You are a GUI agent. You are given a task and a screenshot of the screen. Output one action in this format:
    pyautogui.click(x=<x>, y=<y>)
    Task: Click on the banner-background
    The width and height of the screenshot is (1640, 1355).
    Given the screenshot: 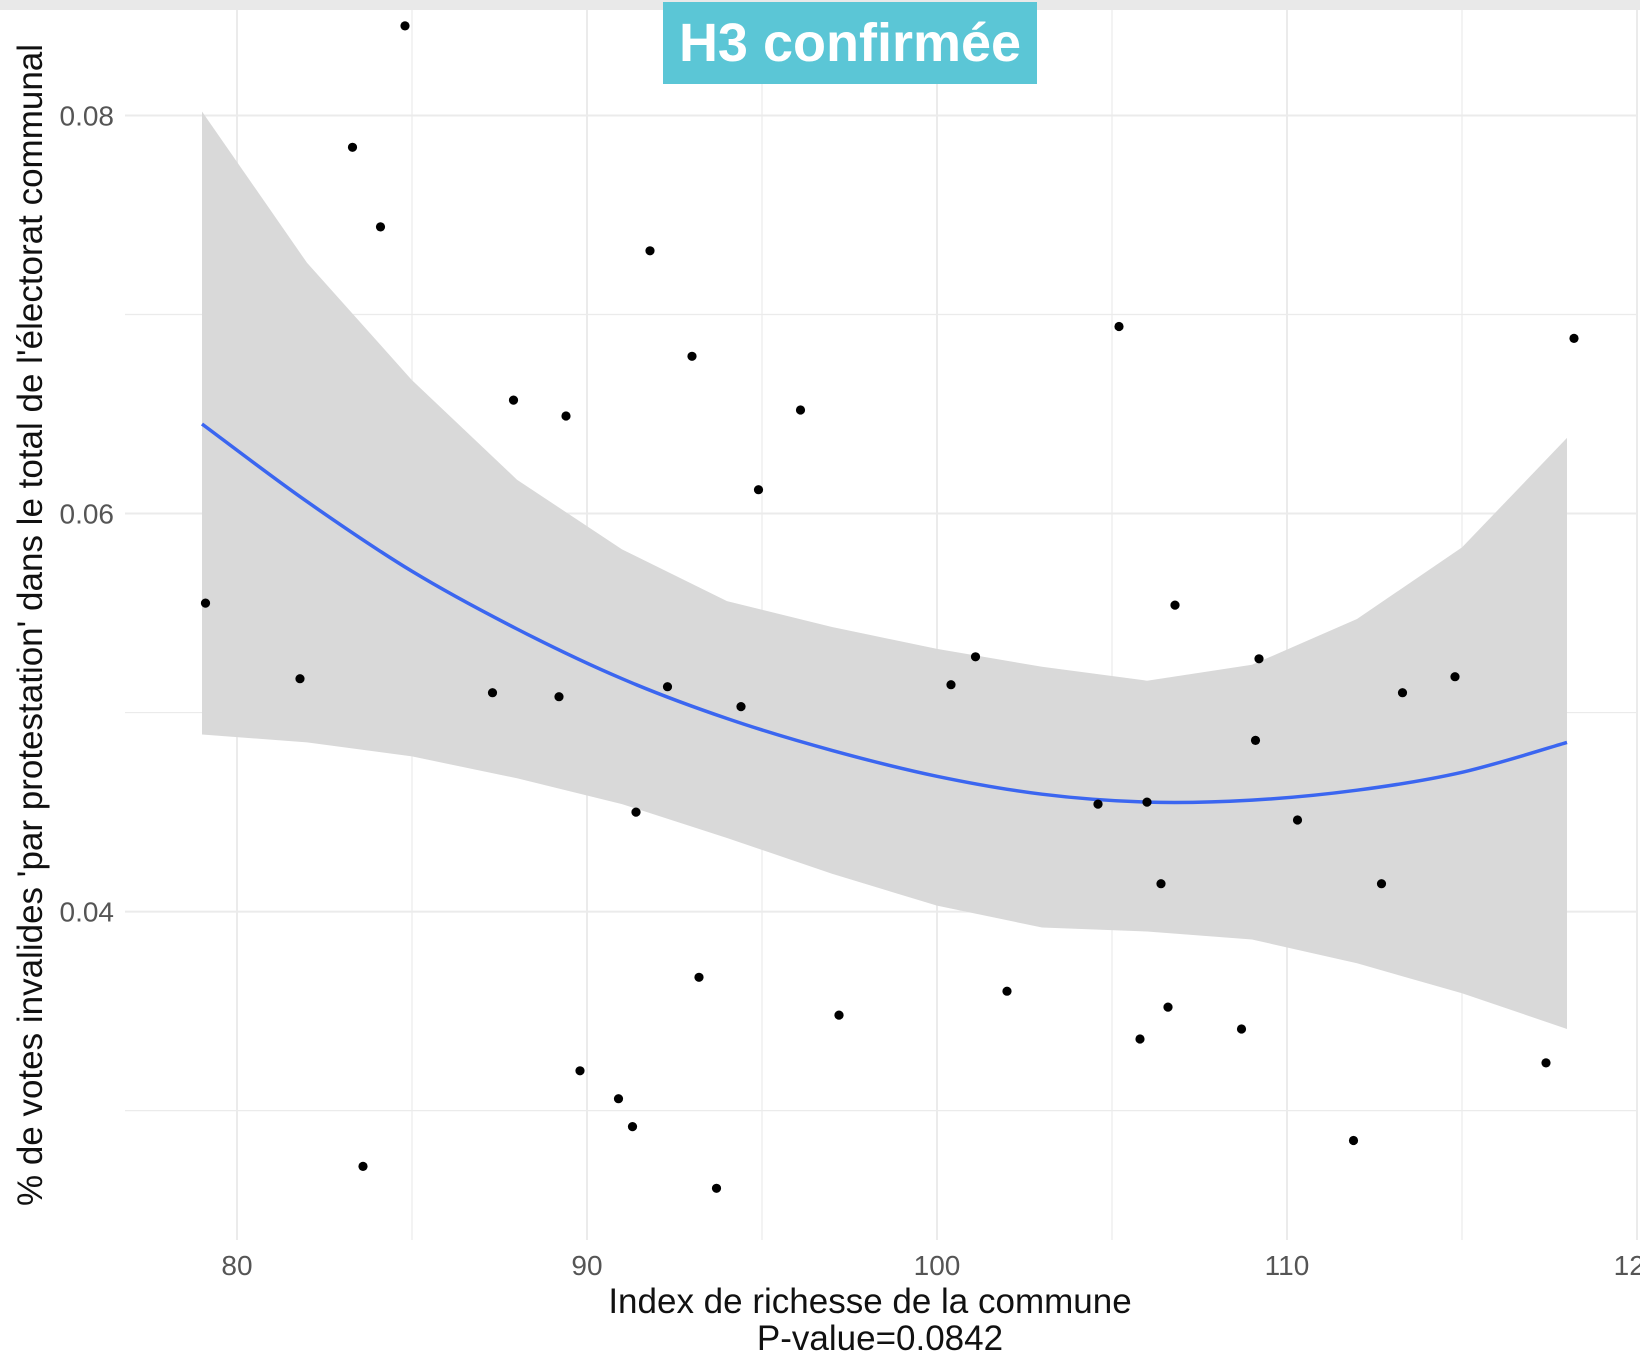 What is the action you would take?
    pyautogui.click(x=850, y=43)
    